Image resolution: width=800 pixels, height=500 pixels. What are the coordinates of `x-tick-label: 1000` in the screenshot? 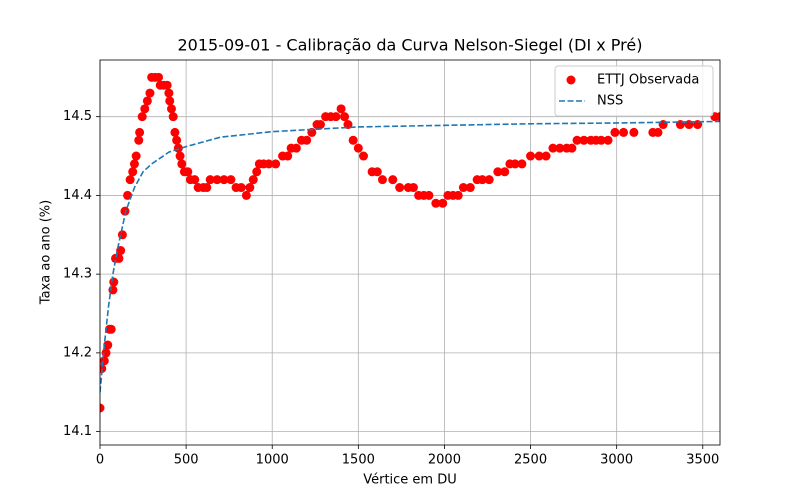 It's located at (272, 460).